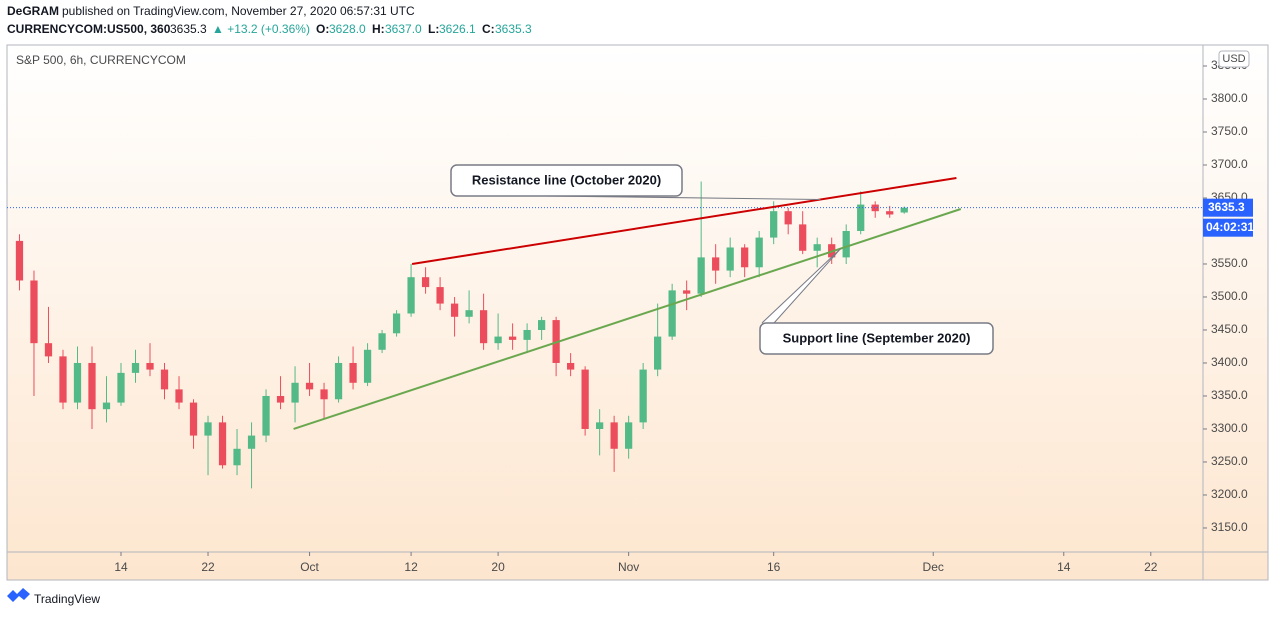 This screenshot has height=623, width=1274. What do you see at coordinates (1229, 428) in the screenshot?
I see `y-tick-label: 3300.0` at bounding box center [1229, 428].